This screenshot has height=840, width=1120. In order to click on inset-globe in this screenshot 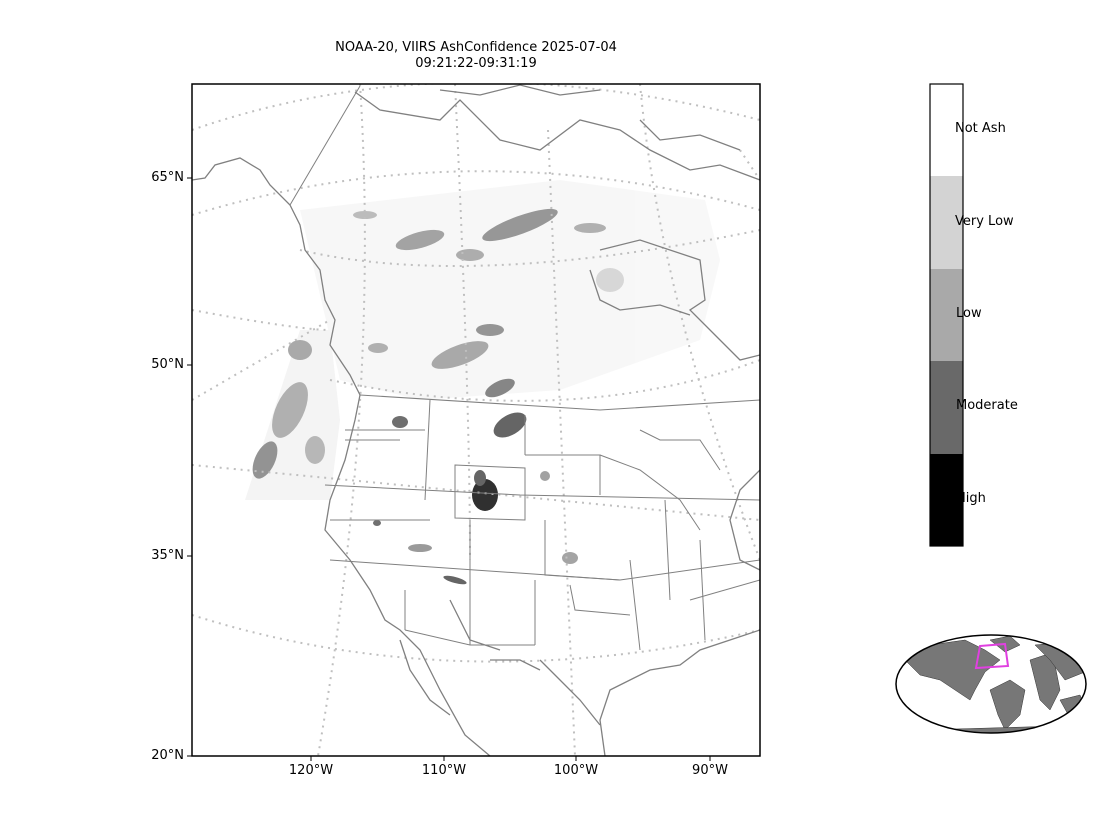, I will do `click(991, 684)`.